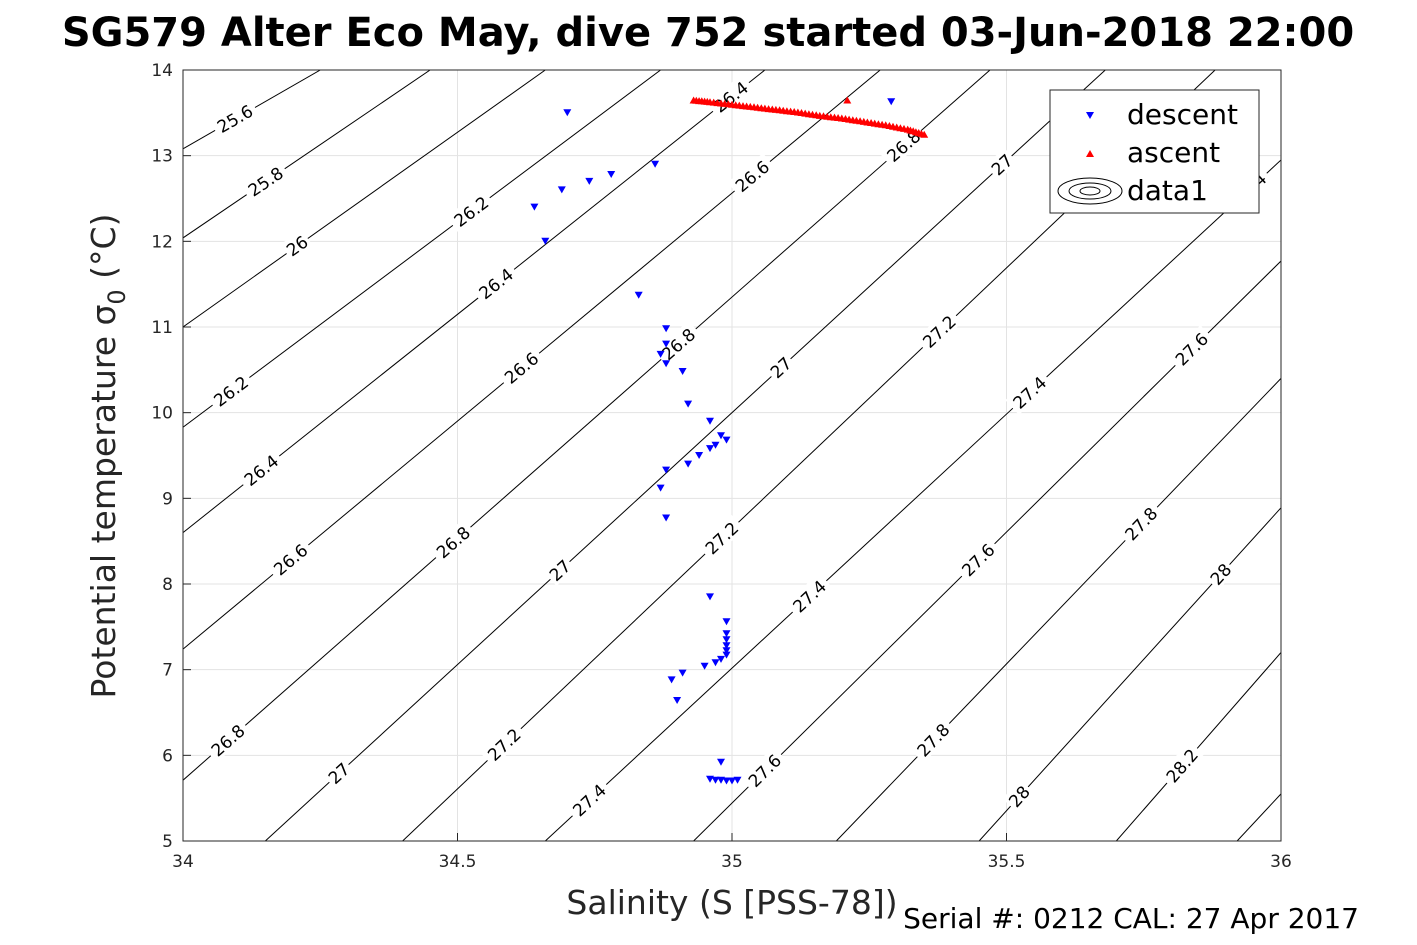 This screenshot has width=1417, height=945. I want to click on isopycnal-28.2, so click(1198, 746).